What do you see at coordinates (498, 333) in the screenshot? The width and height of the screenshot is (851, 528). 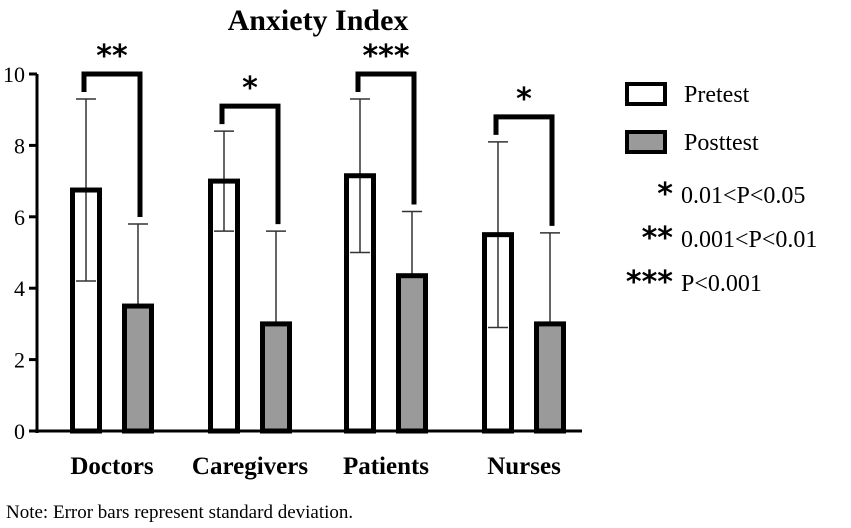 I see `bar-pretest-nurses` at bounding box center [498, 333].